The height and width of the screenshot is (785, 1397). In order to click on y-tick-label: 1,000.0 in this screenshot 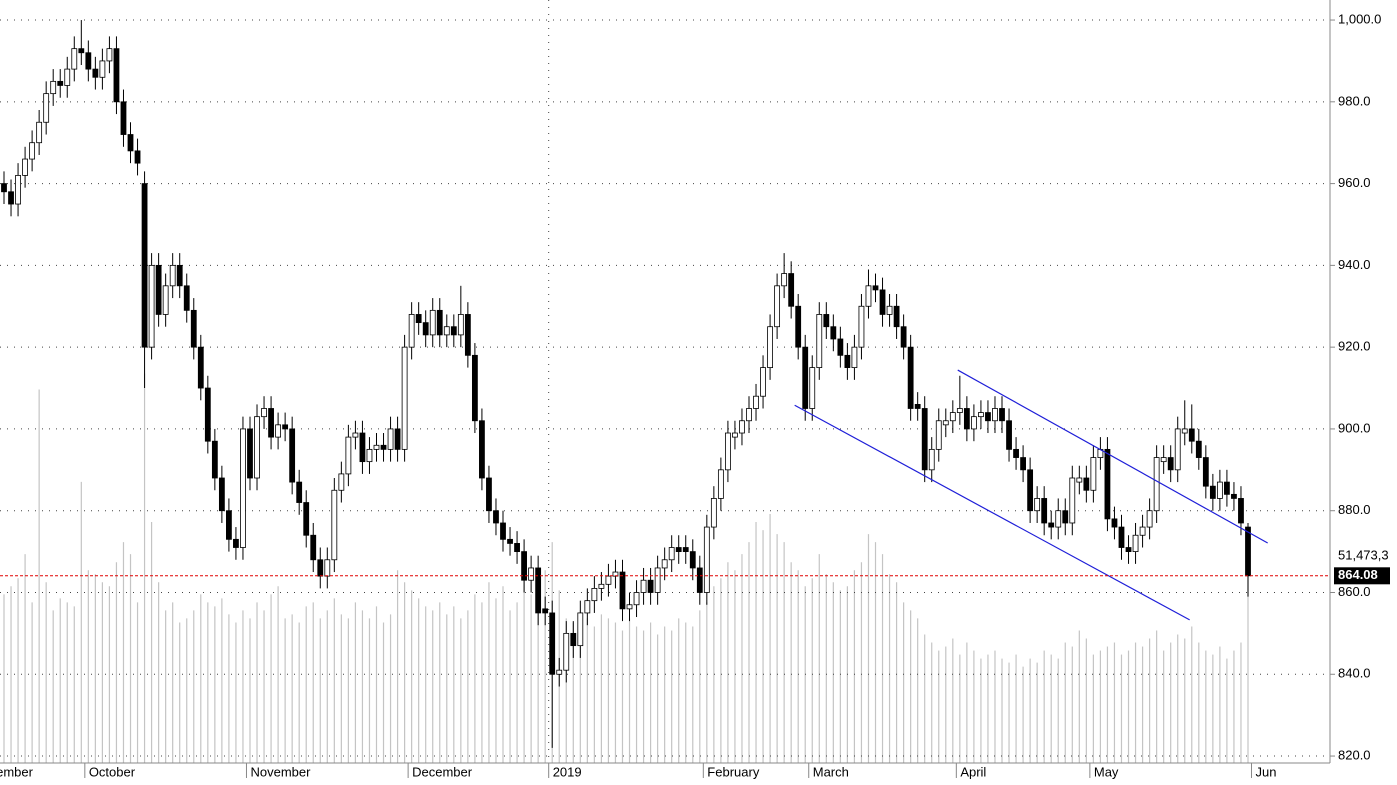, I will do `click(1359, 18)`.